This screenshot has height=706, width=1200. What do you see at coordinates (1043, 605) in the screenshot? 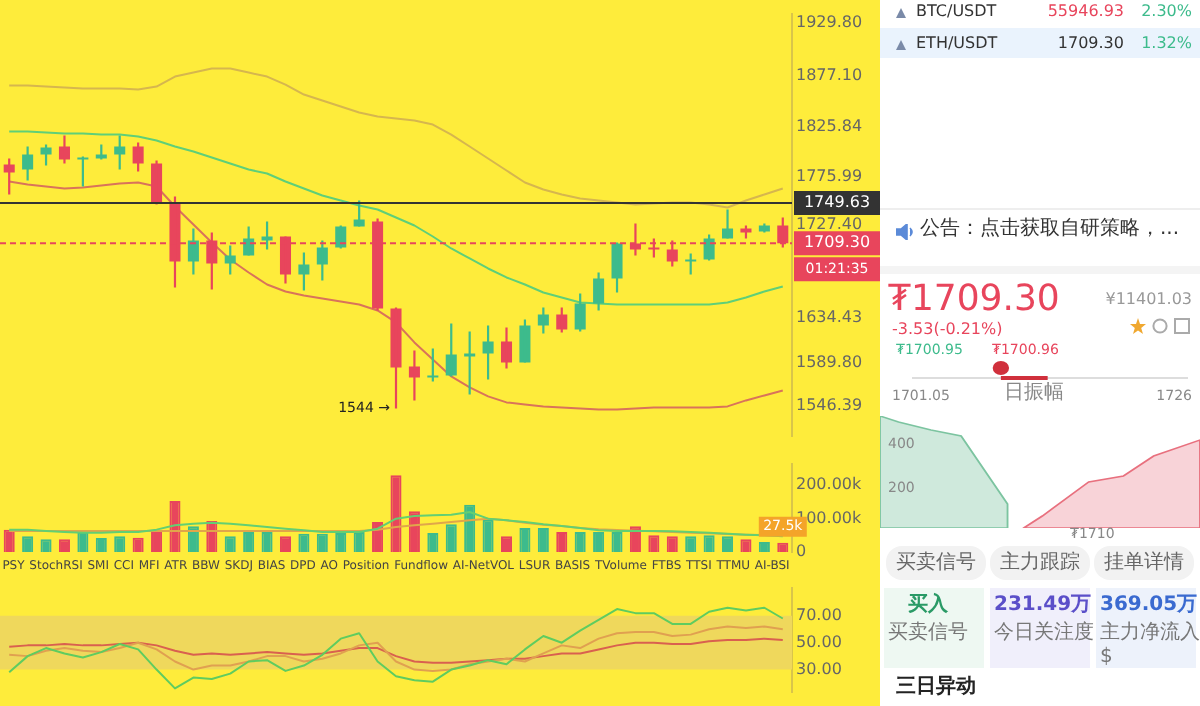
I see `text: 231.49万` at bounding box center [1043, 605].